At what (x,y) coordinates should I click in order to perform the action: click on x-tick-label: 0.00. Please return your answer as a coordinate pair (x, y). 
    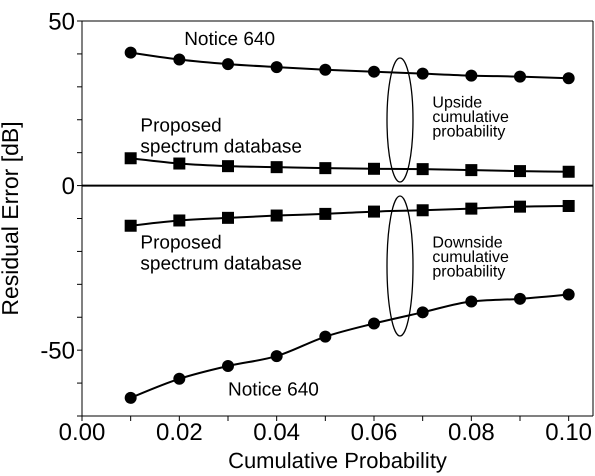
    Looking at the image, I should click on (82, 432).